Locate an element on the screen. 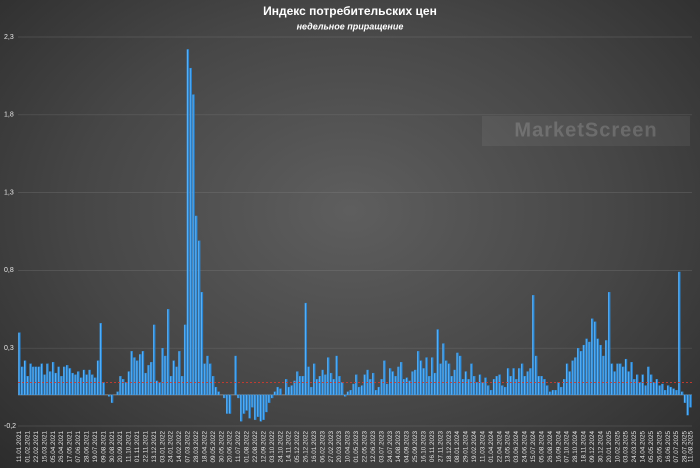 This screenshot has height=468, width=700. x-tick-label: 07.07.2025 is located at coordinates (676, 447).